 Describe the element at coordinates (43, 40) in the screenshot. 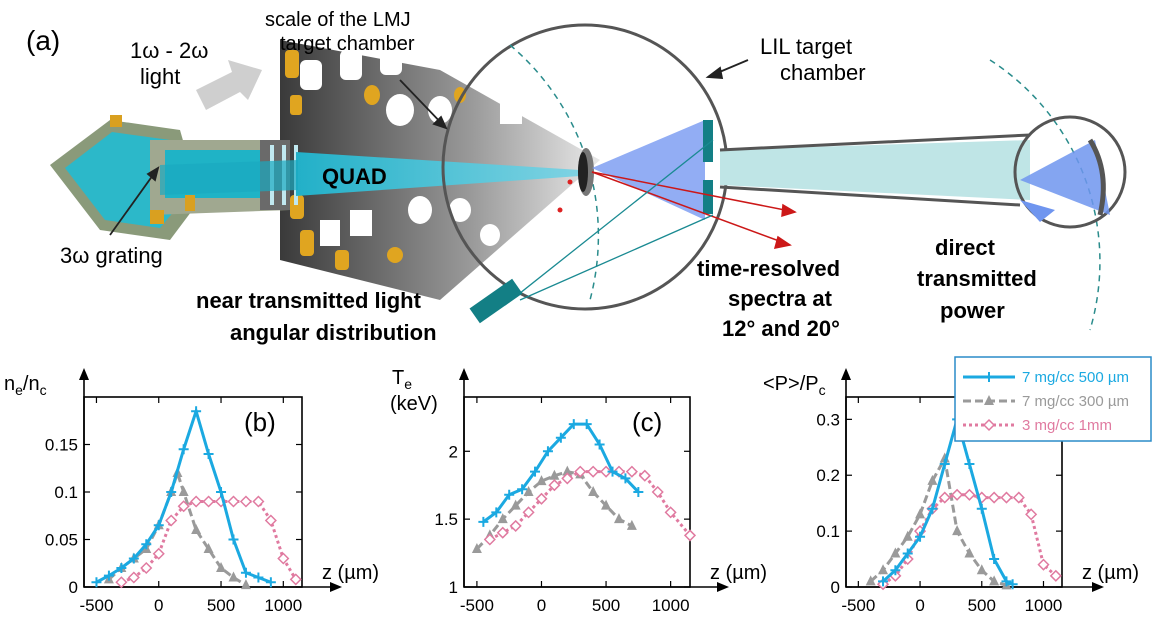

I see `panel-label-a: (a)` at that location.